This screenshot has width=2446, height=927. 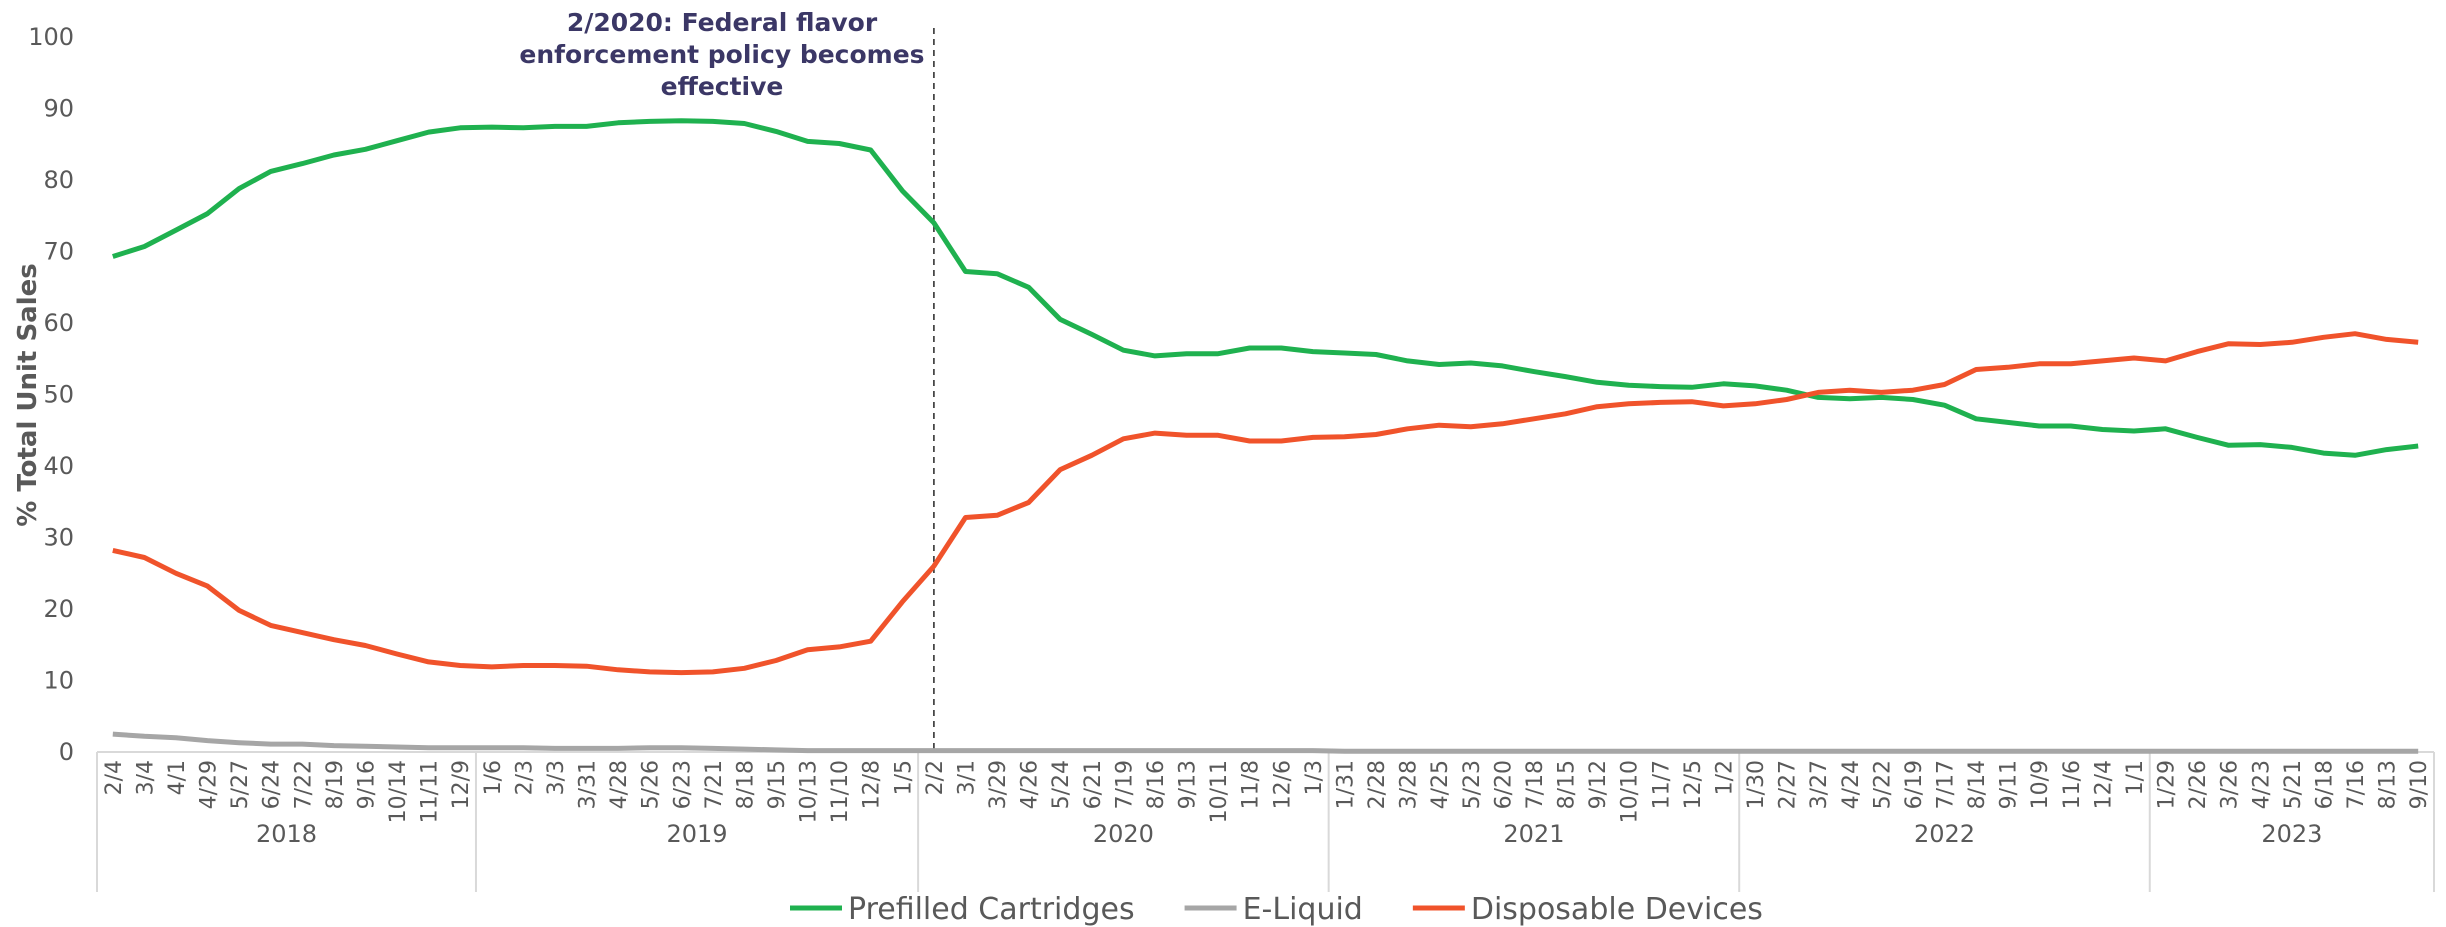 I want to click on x-tick-label: 3/28, so click(x=1409, y=784).